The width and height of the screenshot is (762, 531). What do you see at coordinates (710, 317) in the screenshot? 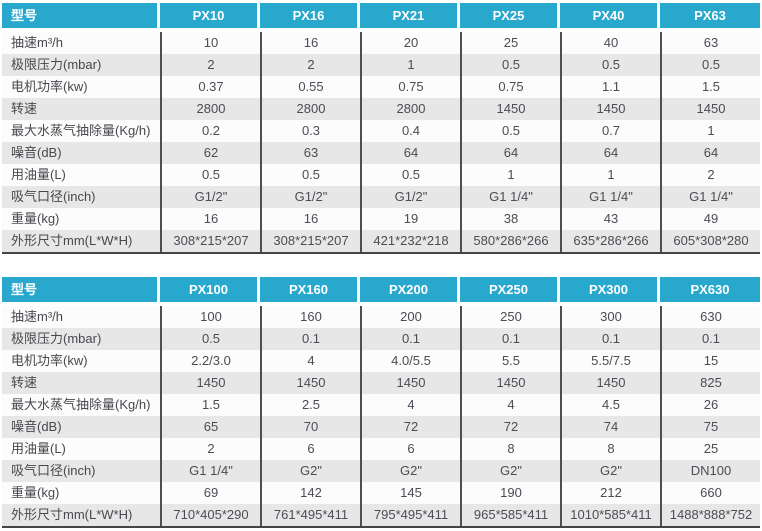
I see `value-cell: 630` at bounding box center [710, 317].